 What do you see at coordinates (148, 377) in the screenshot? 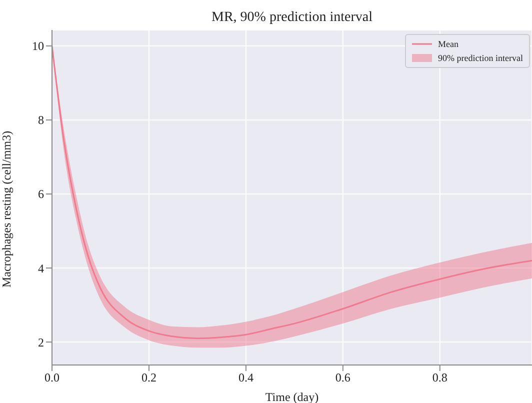
I see `x-tick-label: 0.2` at bounding box center [148, 377].